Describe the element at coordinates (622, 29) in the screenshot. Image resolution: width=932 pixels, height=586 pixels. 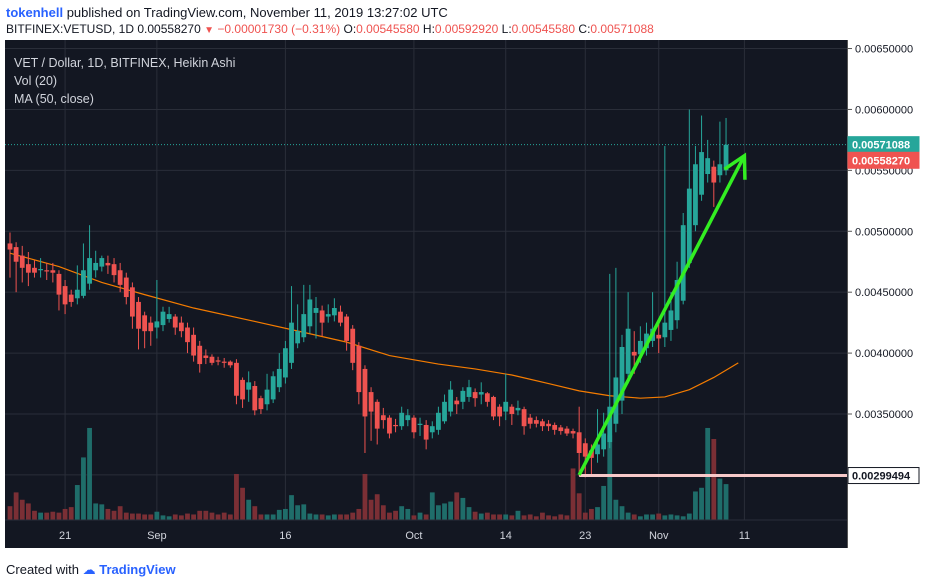
I see `close-value: 0.00571088` at that location.